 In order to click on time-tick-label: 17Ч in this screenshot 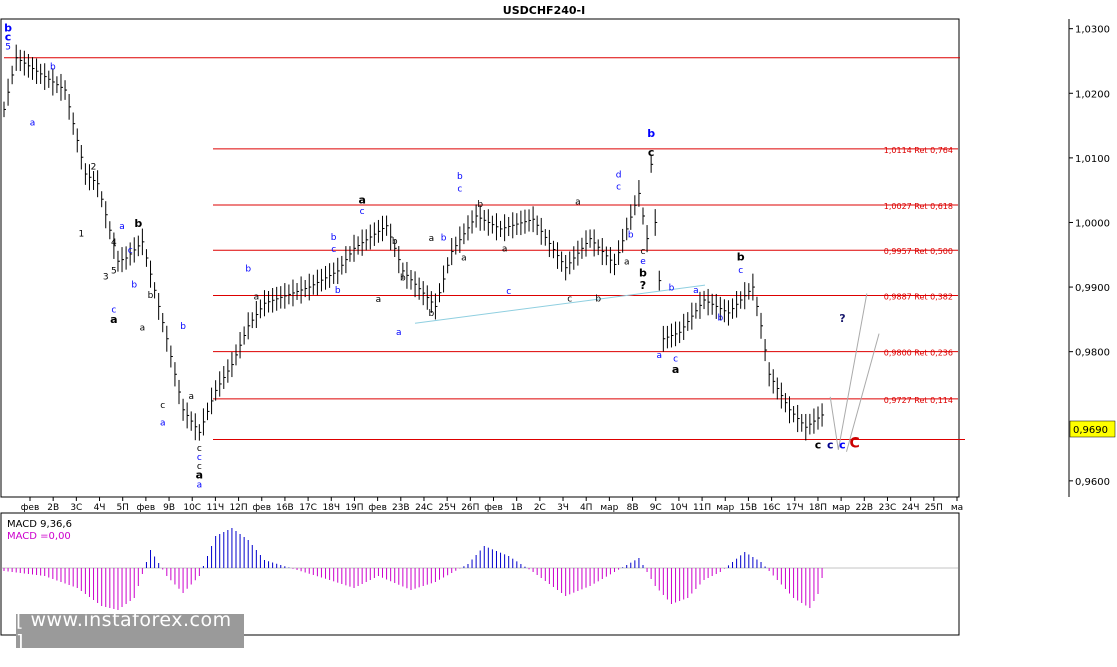, I will do `click(795, 508)`.